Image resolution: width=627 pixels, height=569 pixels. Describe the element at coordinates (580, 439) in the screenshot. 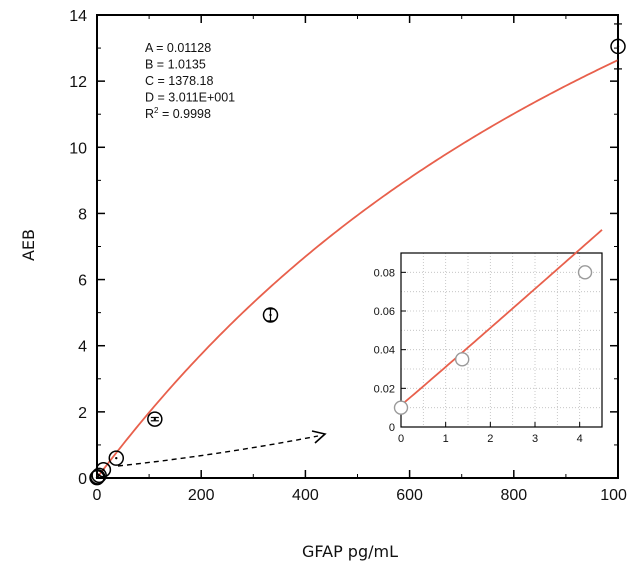

I see `inset-x-tick-label: 4` at that location.